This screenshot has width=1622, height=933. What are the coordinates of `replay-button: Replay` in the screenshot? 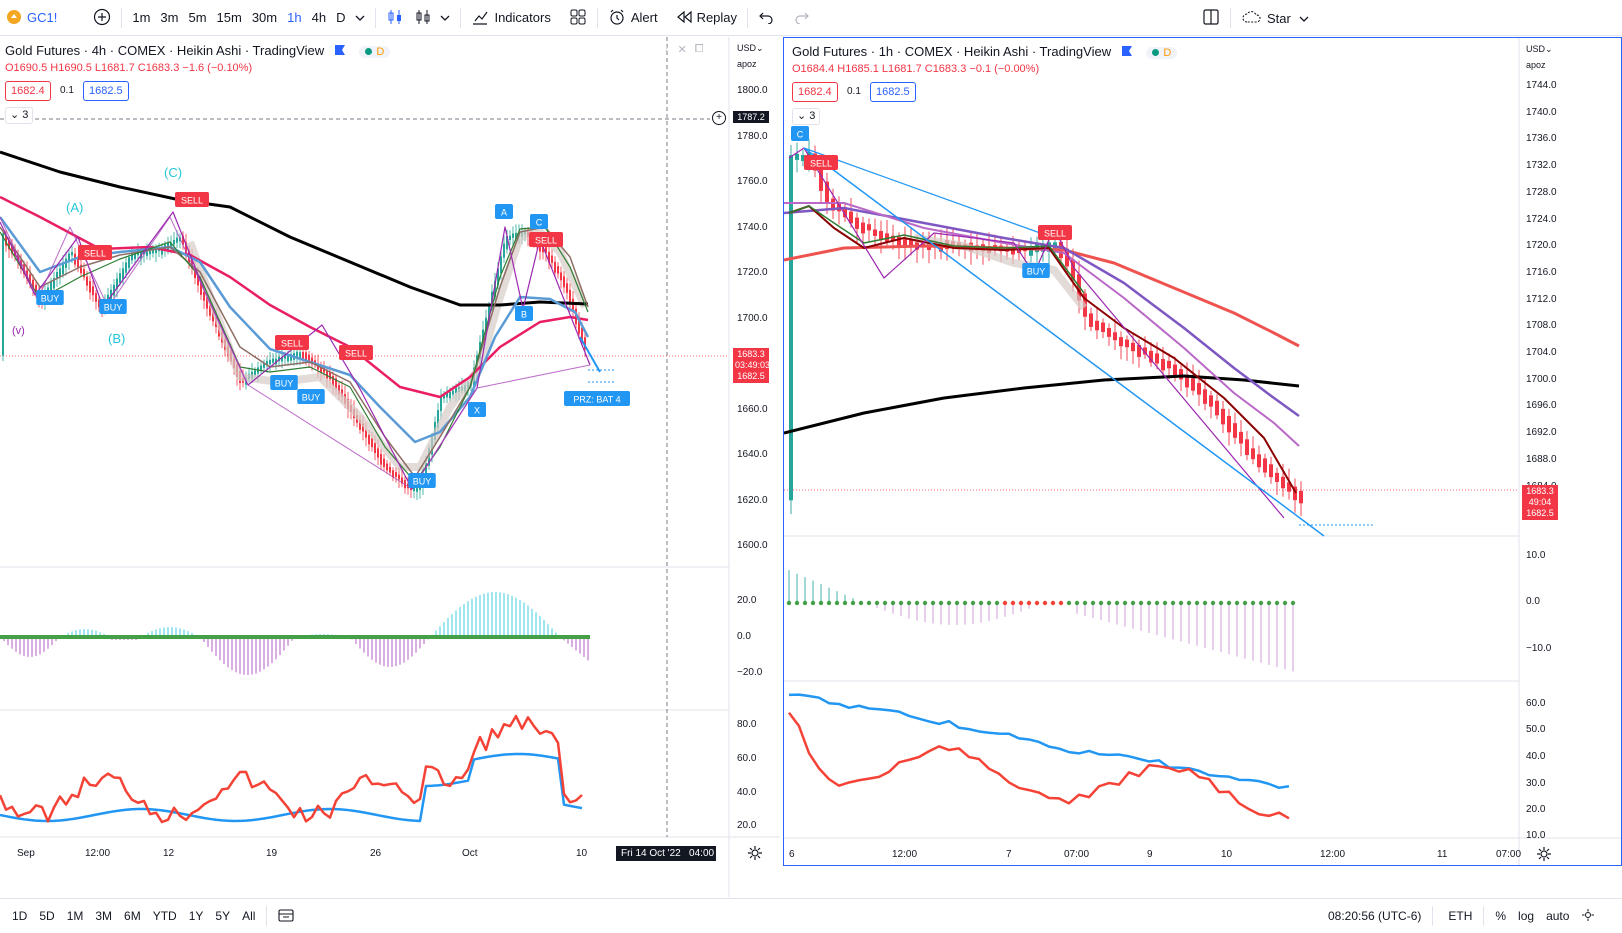 It's located at (706, 18).